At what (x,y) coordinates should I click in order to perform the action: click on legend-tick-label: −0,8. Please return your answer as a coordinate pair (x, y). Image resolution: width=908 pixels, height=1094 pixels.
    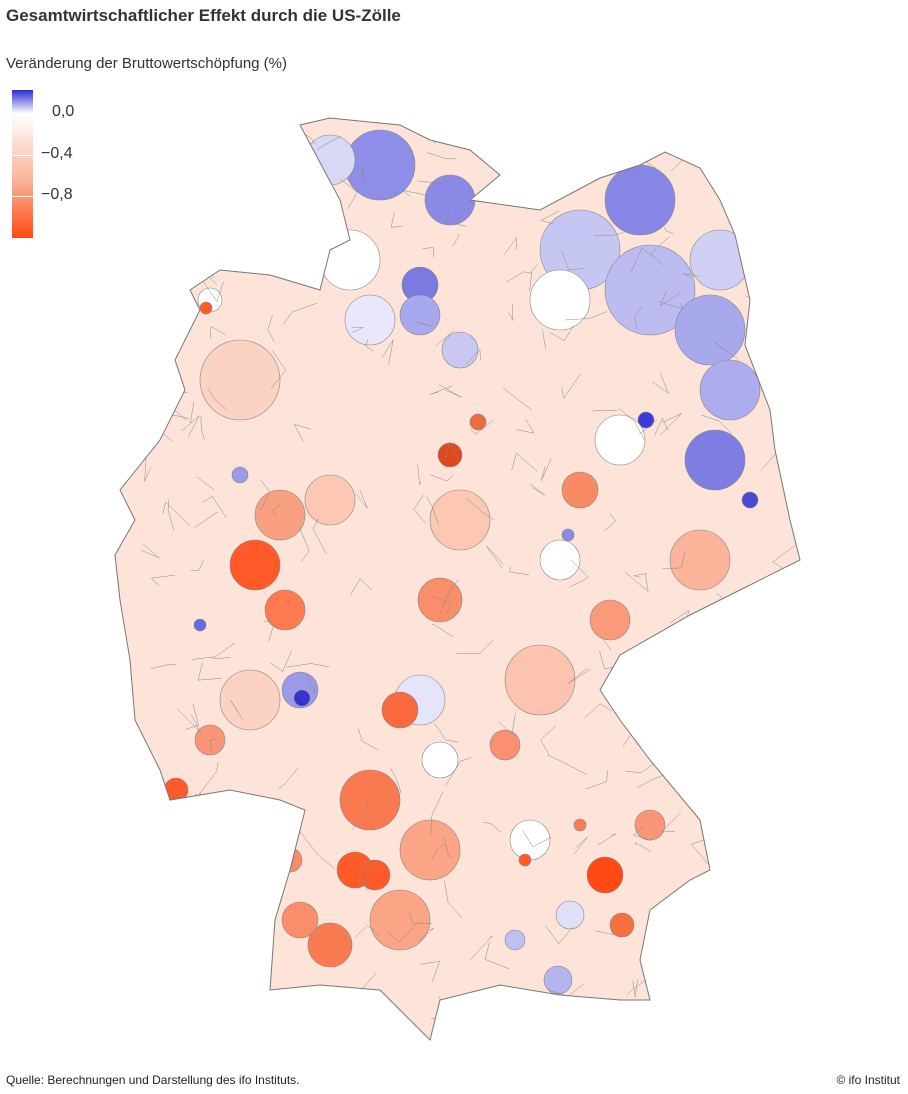
    Looking at the image, I should click on (57, 194).